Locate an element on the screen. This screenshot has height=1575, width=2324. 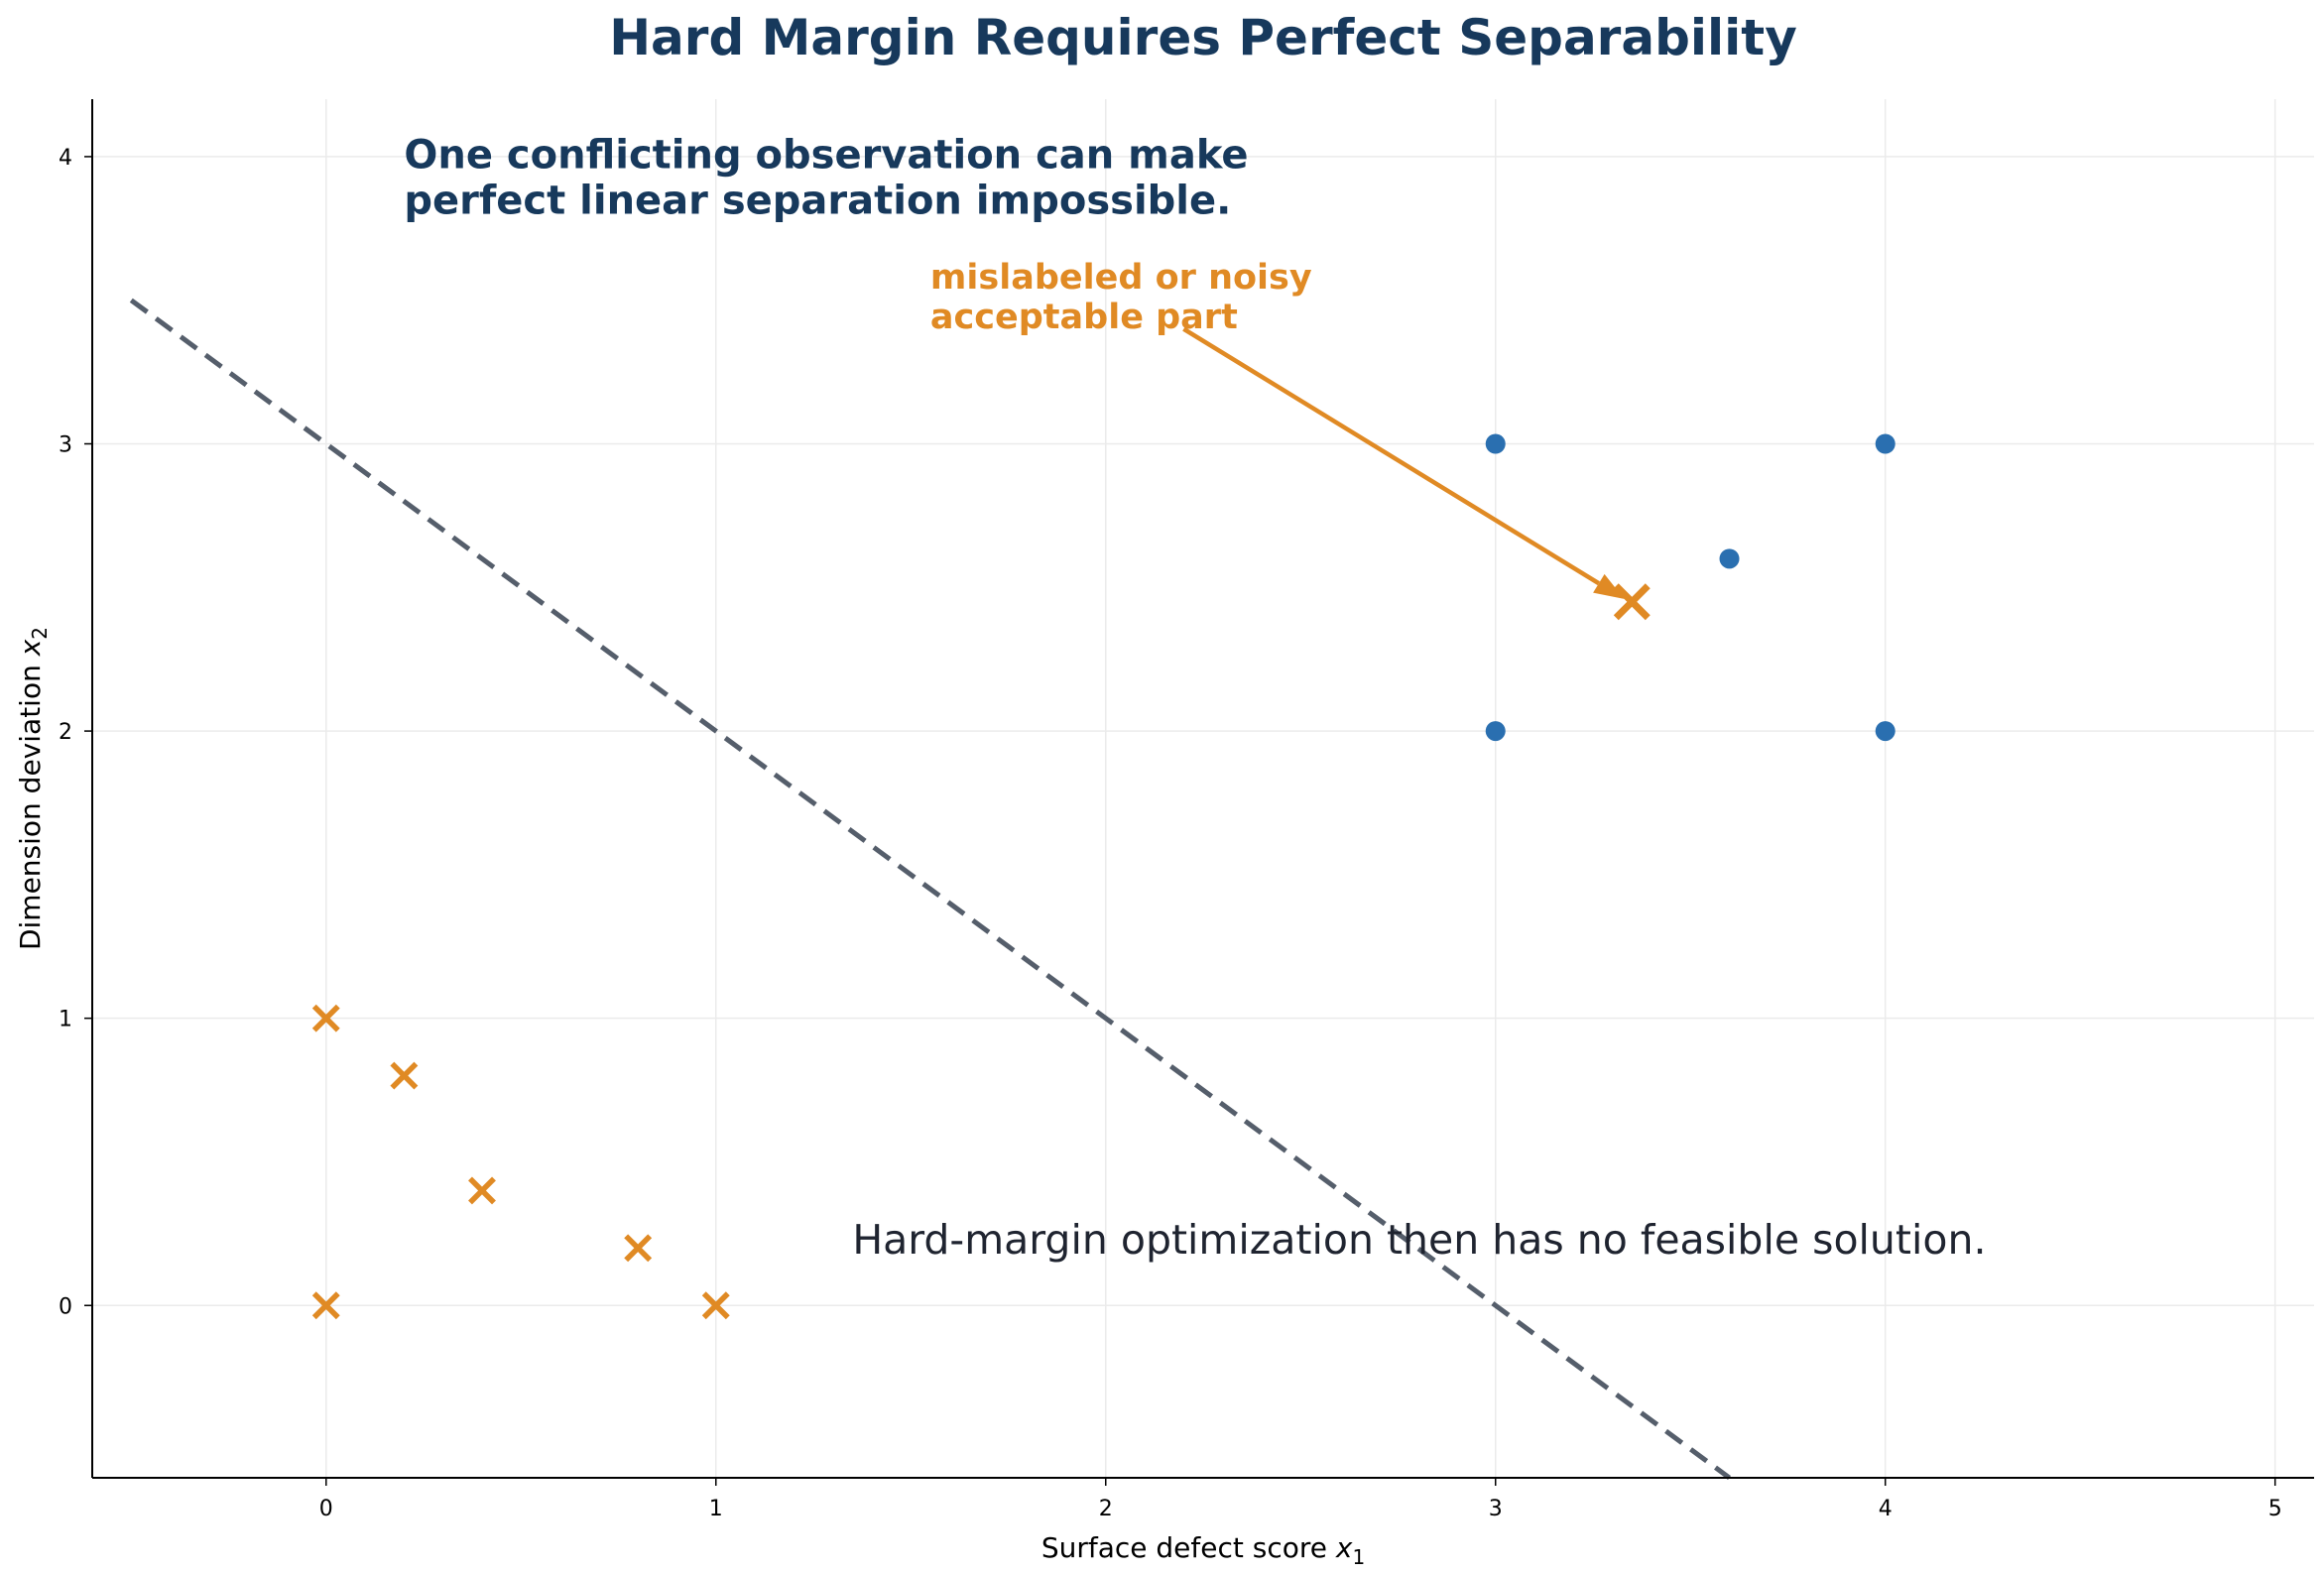
x-tick-label: 1 is located at coordinates (716, 1509).